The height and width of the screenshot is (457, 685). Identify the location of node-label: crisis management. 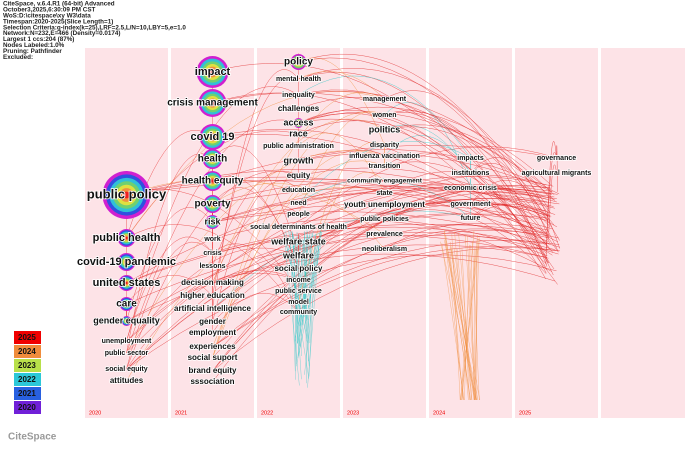
(212, 103).